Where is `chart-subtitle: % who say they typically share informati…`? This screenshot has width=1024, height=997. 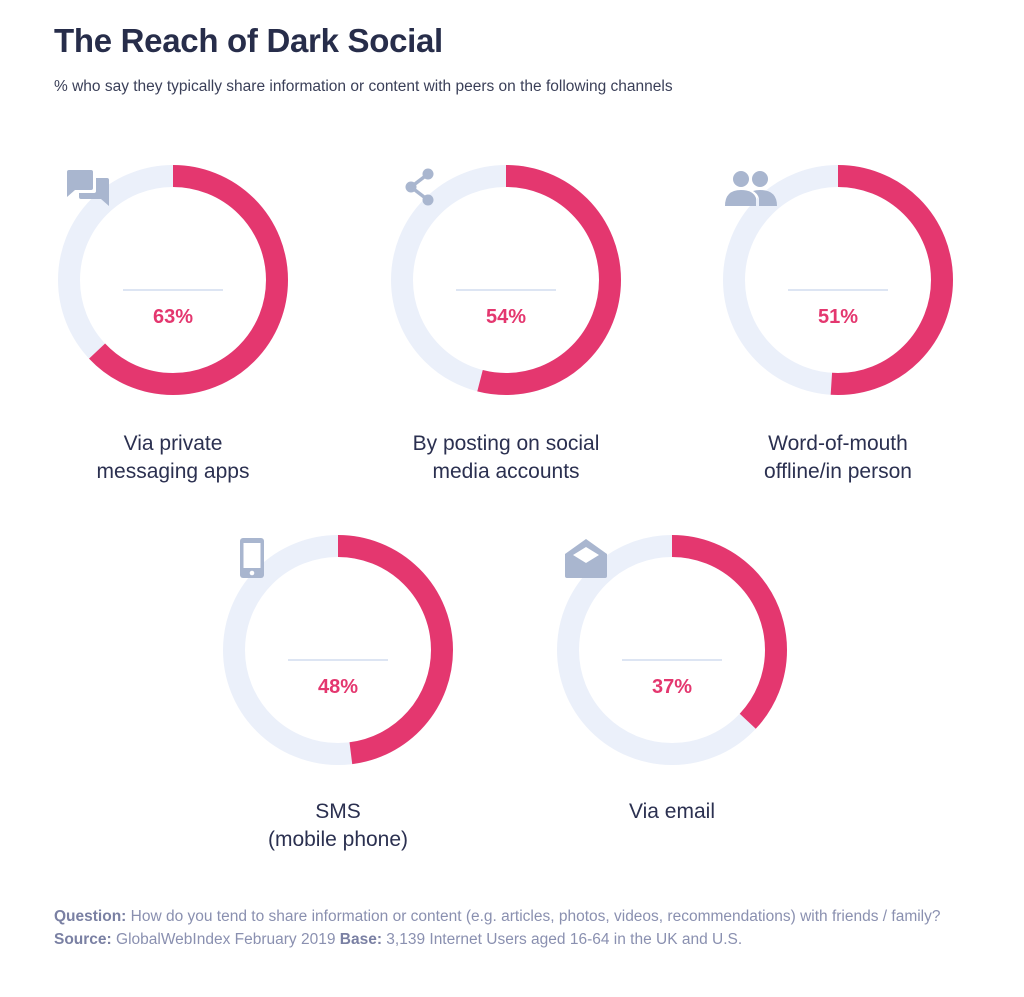
chart-subtitle: % who say they typically share informati… is located at coordinates (363, 86).